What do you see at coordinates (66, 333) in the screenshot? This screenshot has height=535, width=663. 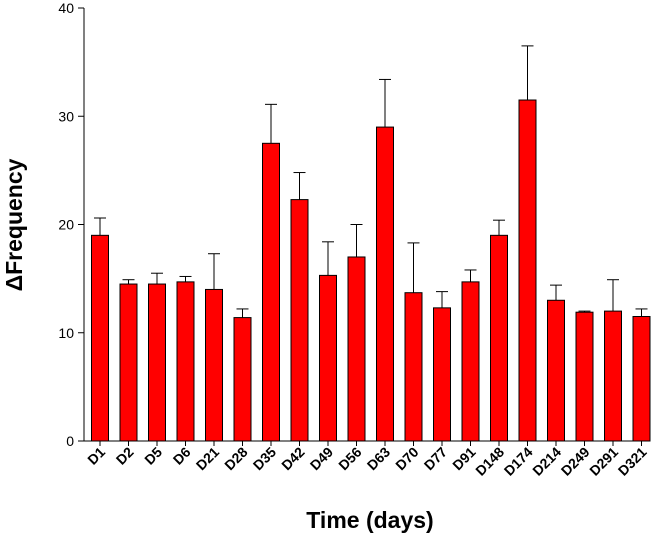 I see `y-tick-label-10: 10` at bounding box center [66, 333].